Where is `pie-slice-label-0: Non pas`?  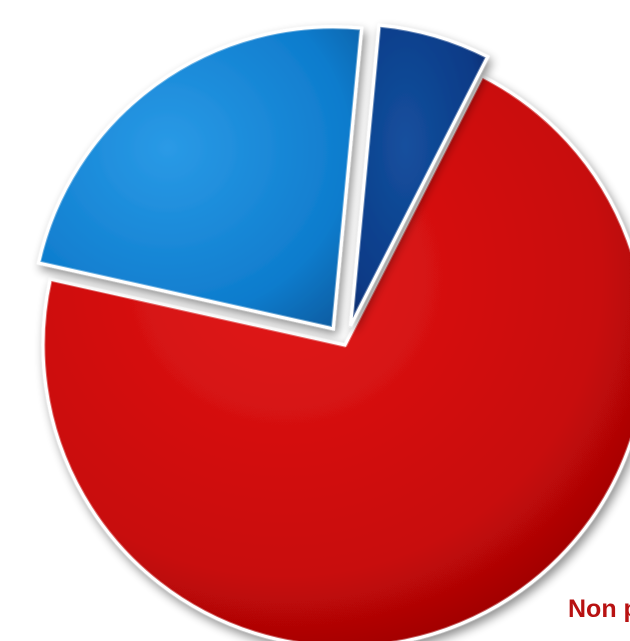 pie-slice-label-0: Non pas is located at coordinates (599, 609).